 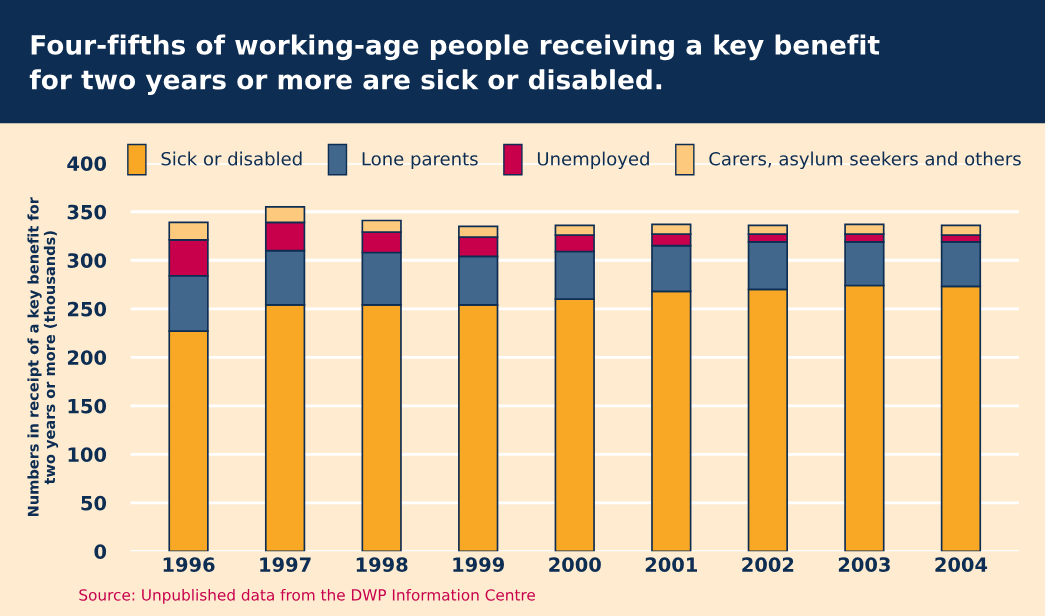 I want to click on y-tick-label: 400, so click(x=87, y=163).